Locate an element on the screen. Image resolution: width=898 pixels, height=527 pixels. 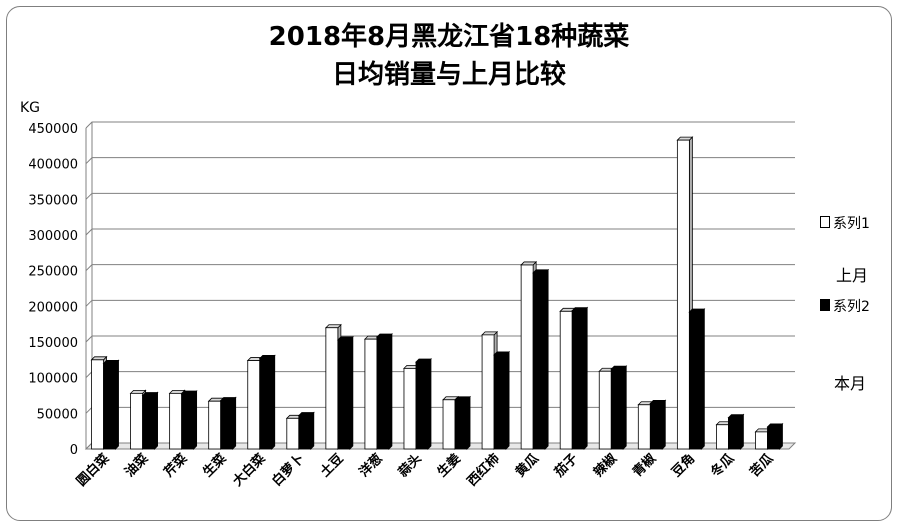
x-tick-label: 蒜头 is located at coordinates (410, 466).